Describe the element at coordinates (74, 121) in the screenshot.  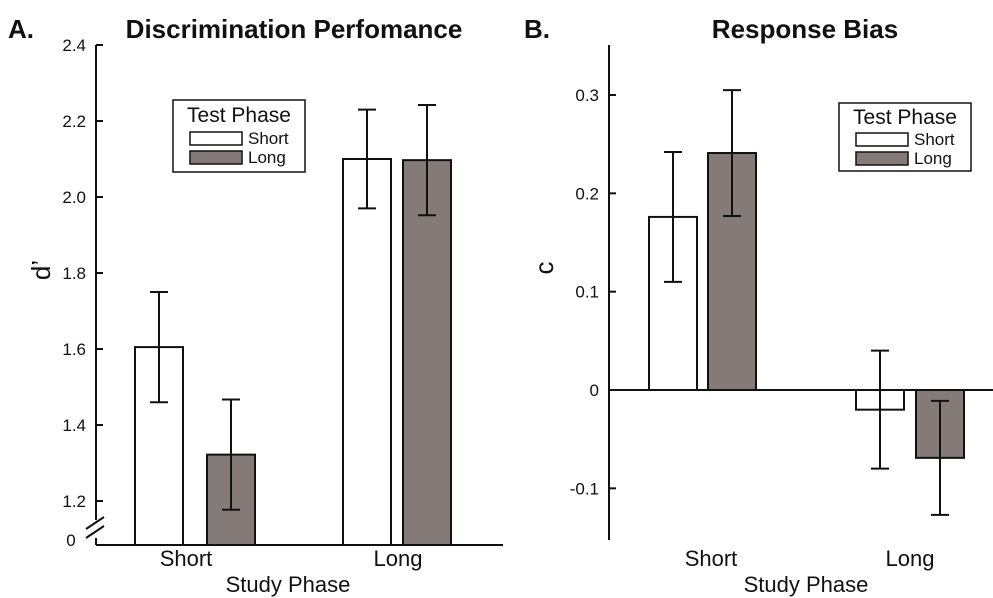
I see `panel-a-y-tick-label: 2.2` at that location.